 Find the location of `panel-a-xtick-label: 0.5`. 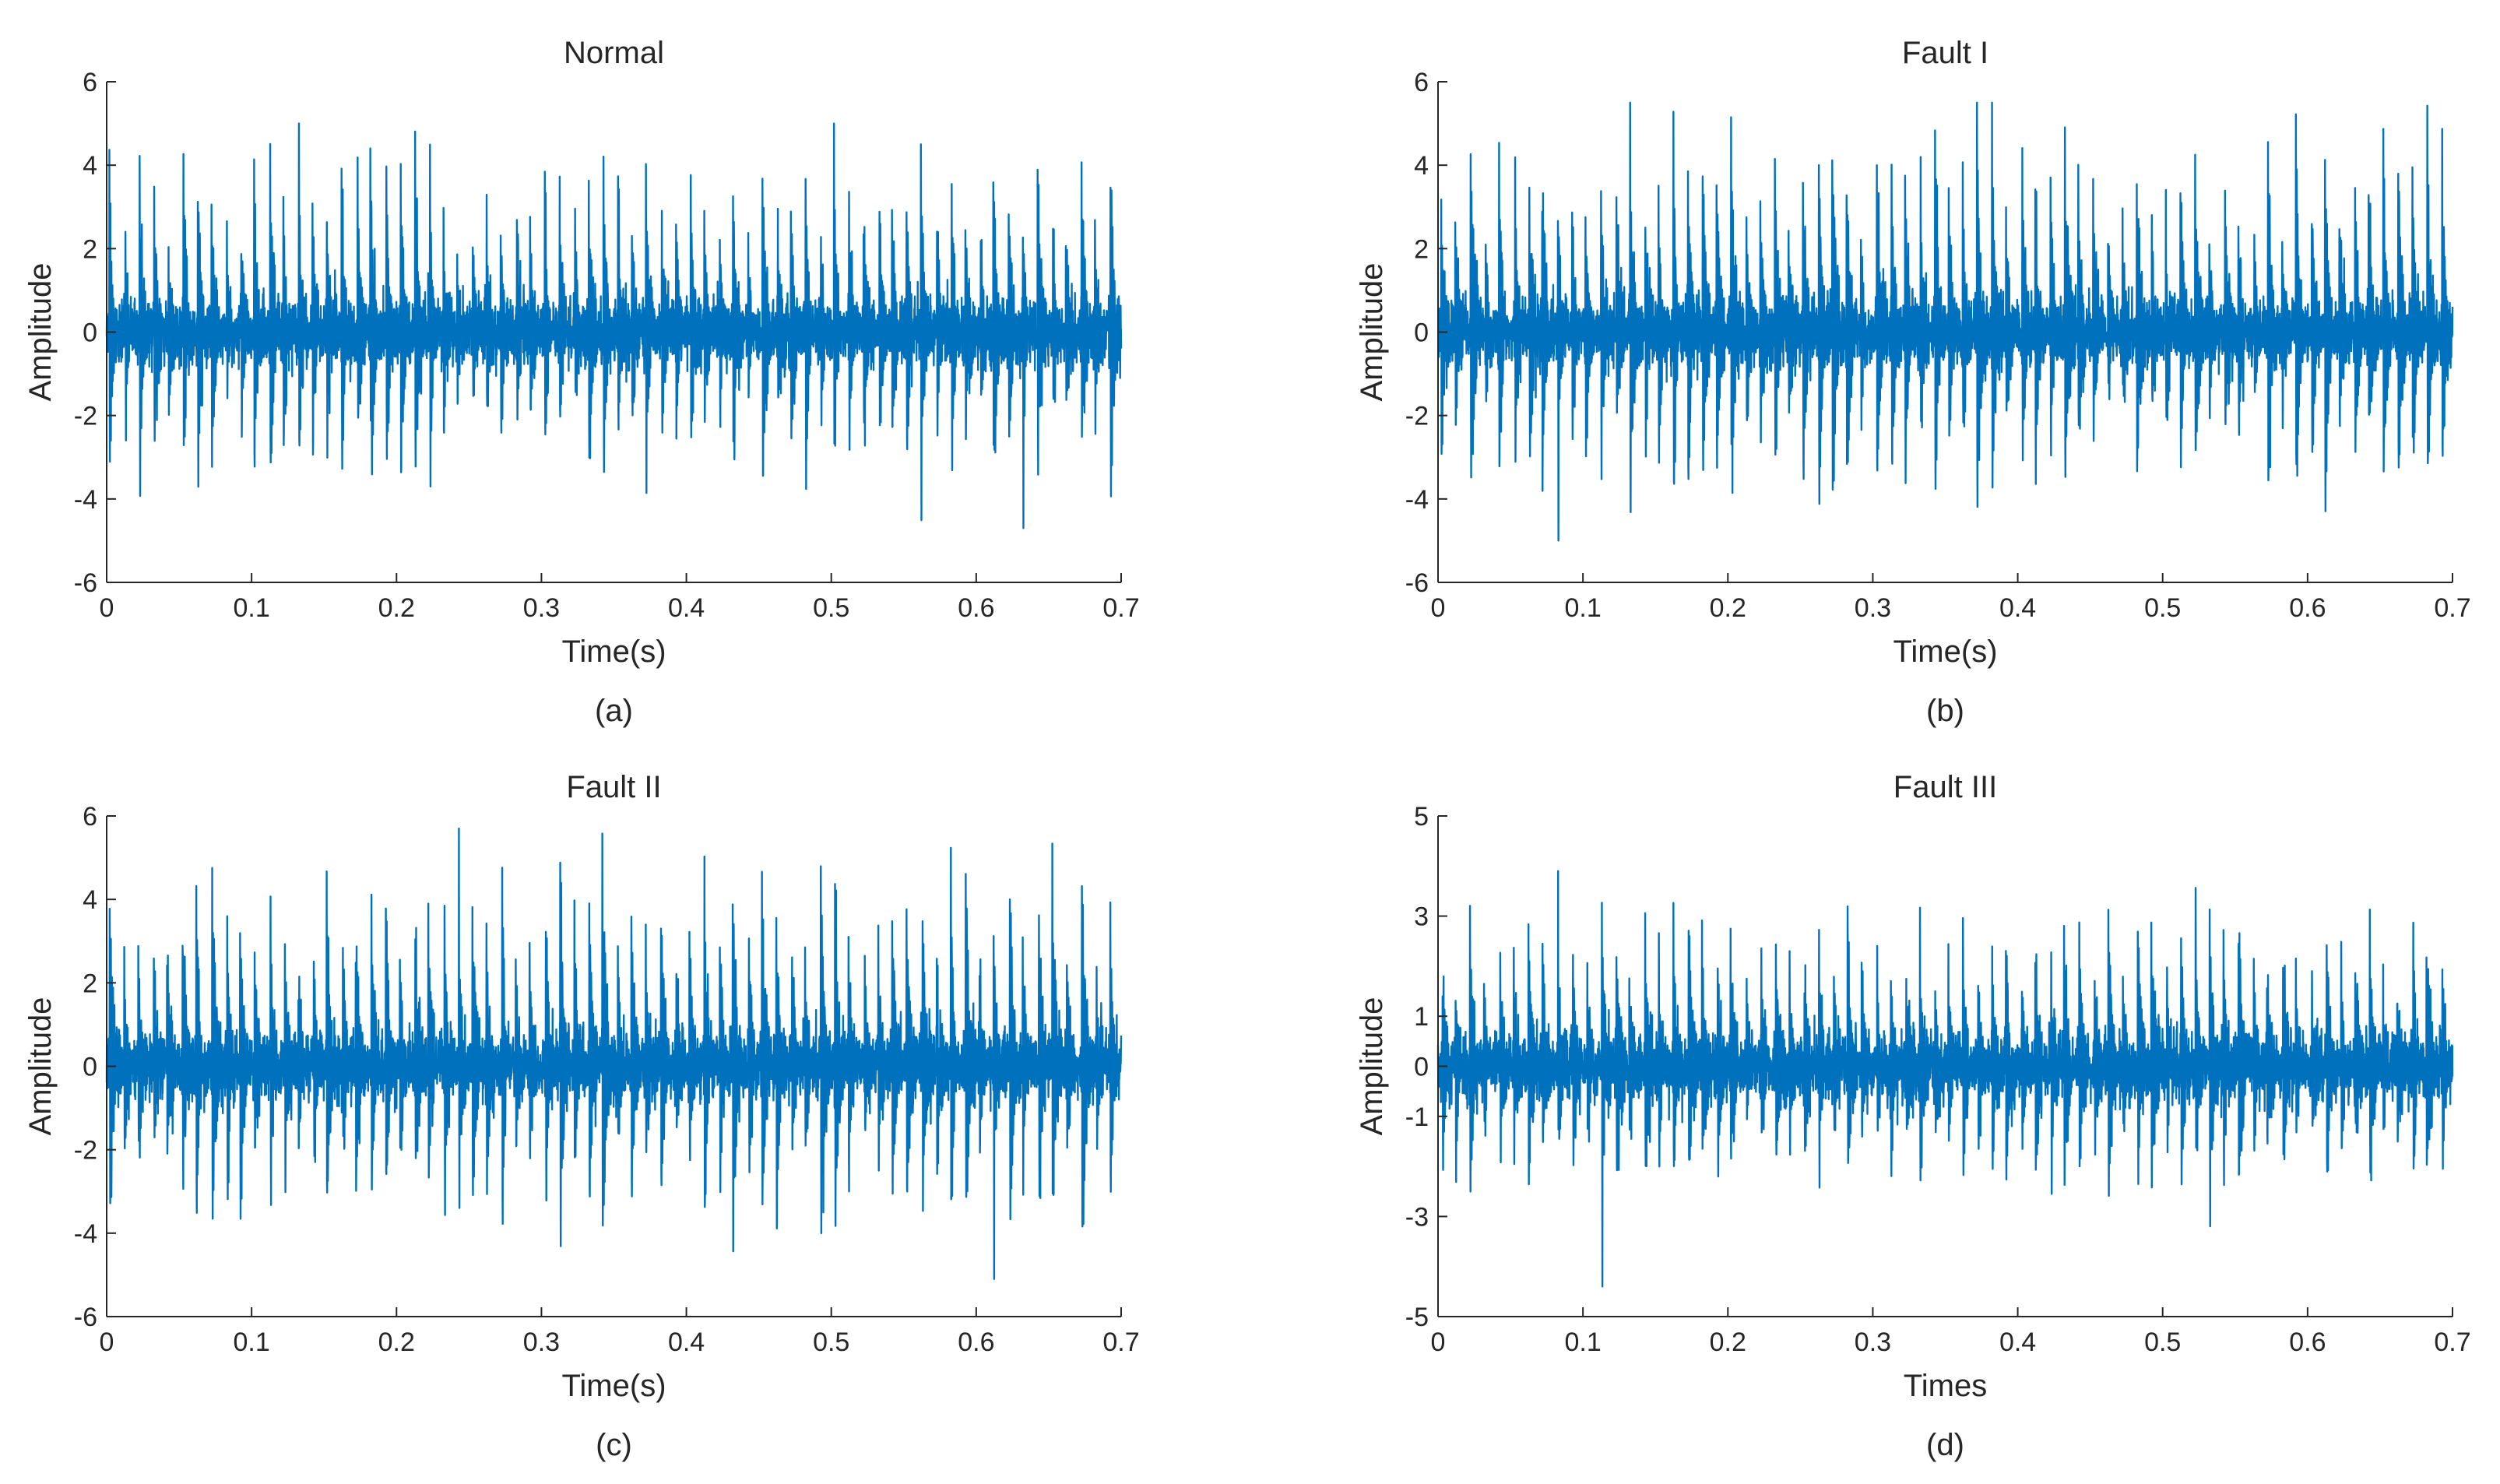

panel-a-xtick-label: 0.5 is located at coordinates (831, 608).